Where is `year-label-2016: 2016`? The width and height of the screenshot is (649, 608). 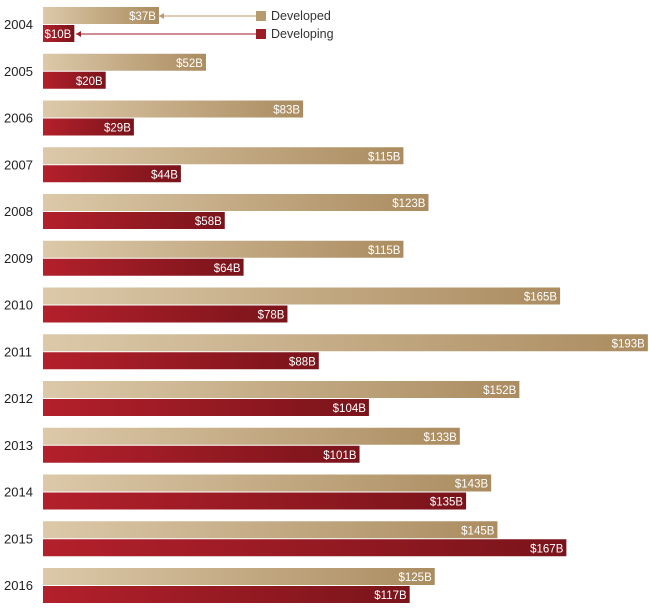
year-label-2016: 2016 is located at coordinates (18, 585).